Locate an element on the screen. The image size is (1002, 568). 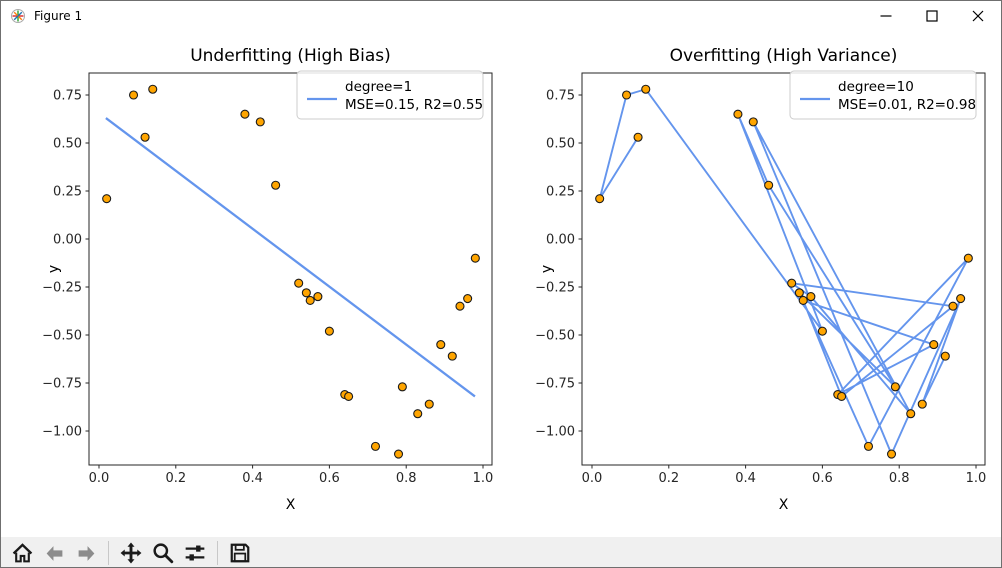
back-button is located at coordinates (54, 553).